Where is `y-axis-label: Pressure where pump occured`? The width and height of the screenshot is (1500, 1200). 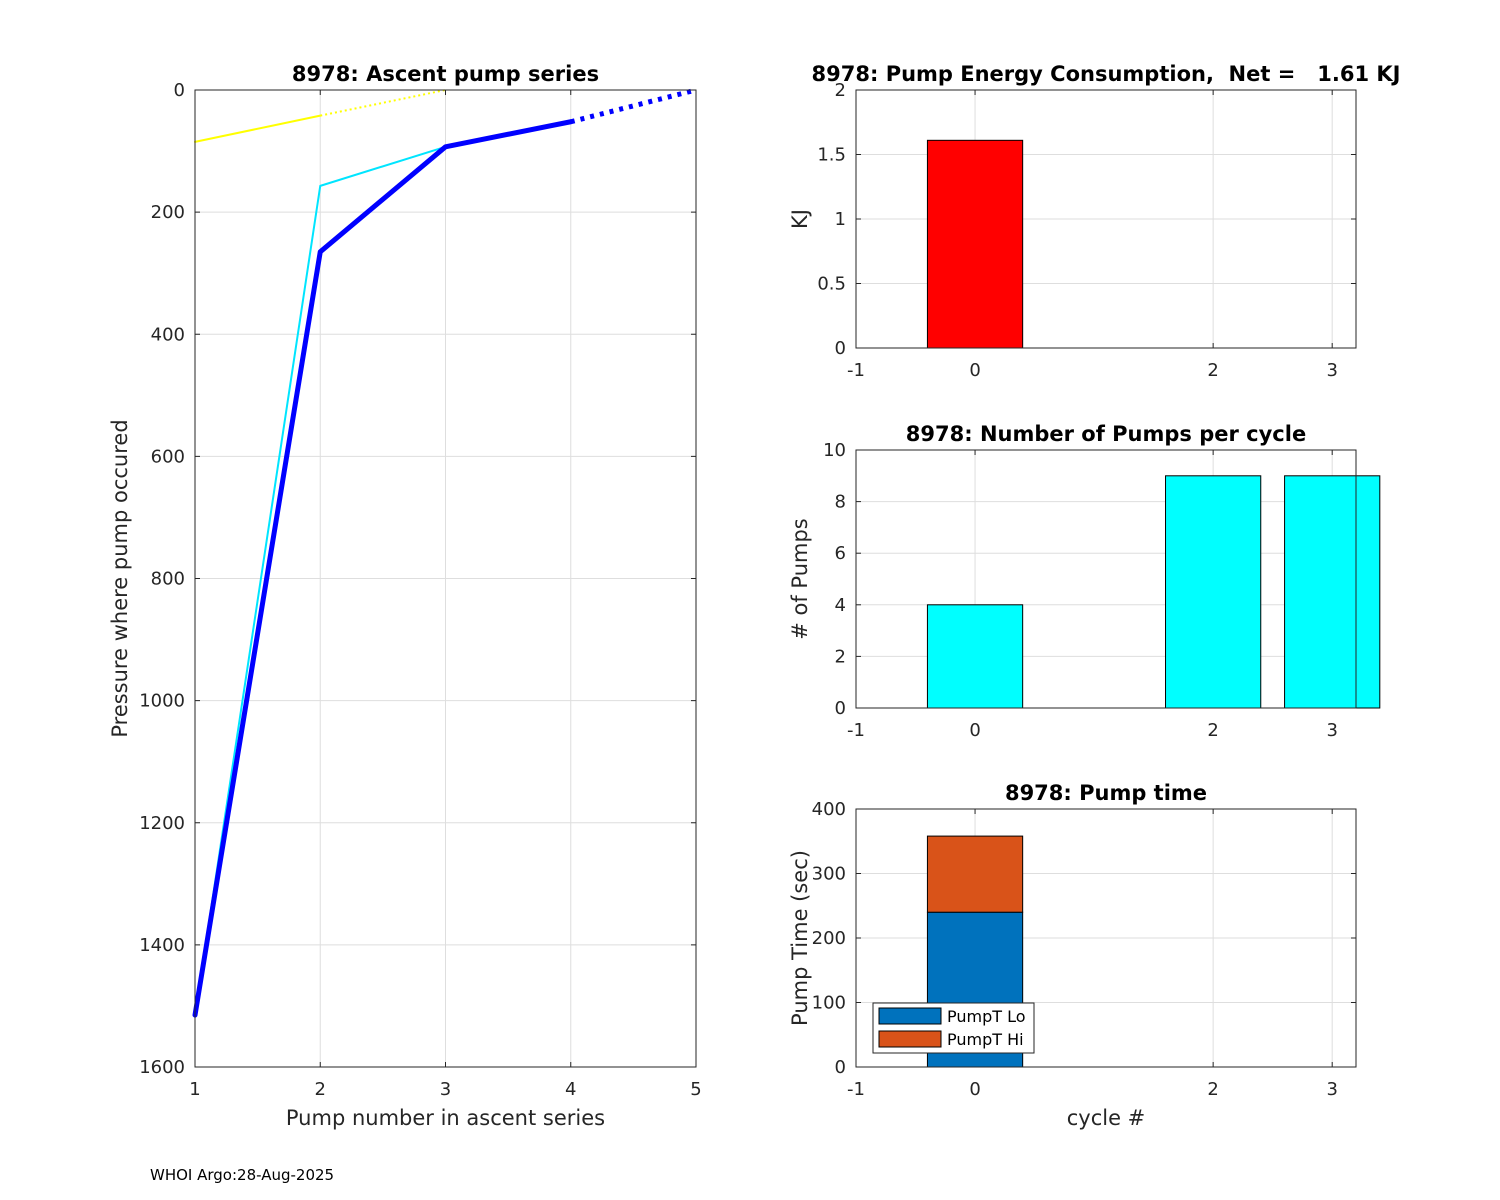
y-axis-label: Pressure where pump occured is located at coordinates (120, 578).